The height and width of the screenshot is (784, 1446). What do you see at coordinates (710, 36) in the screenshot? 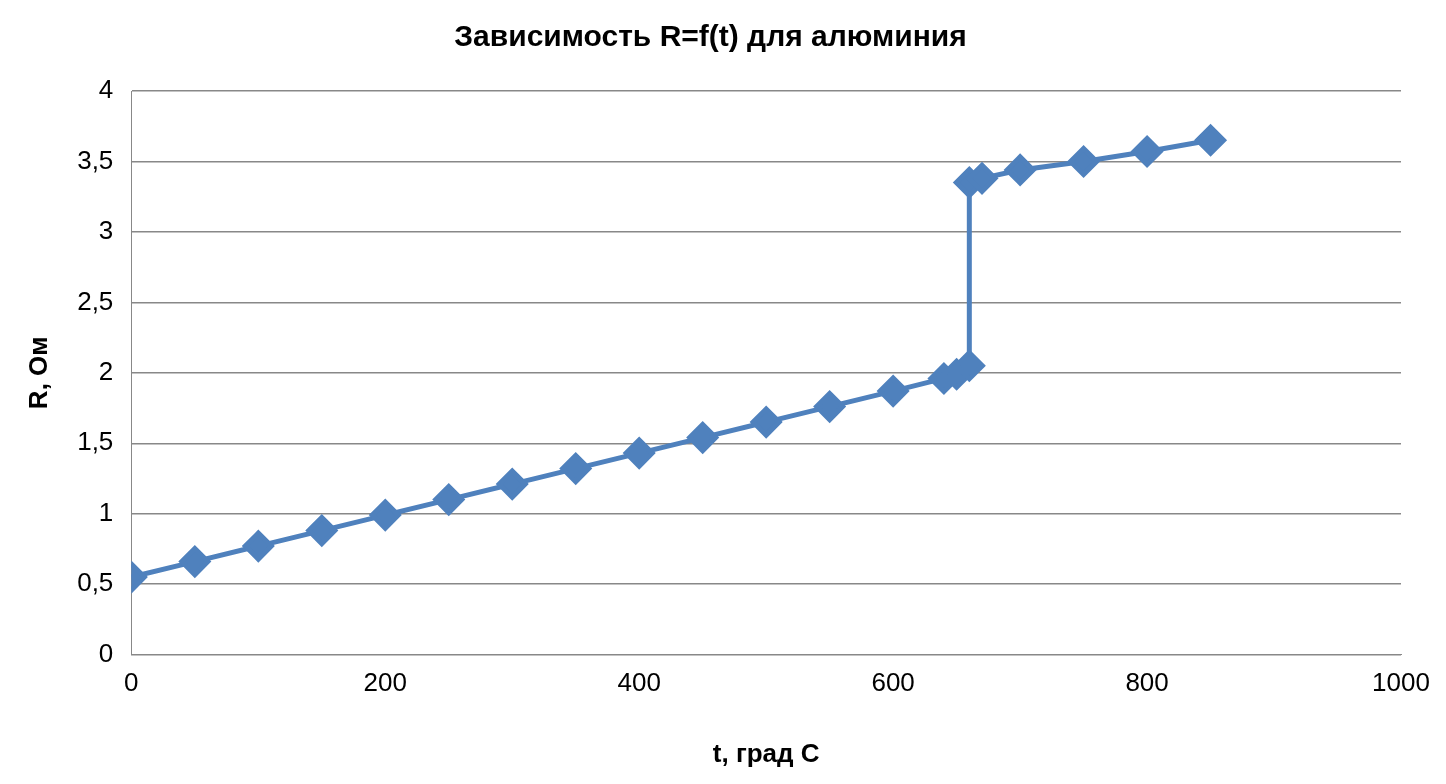
I see `chart-title: Зависимость R=f(t) для алюминия` at bounding box center [710, 36].